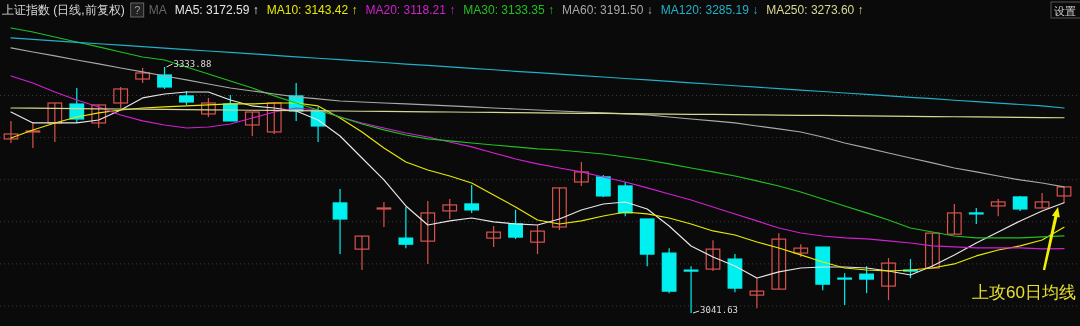  I want to click on text: MA60: 3191.50 ↓, so click(607, 10).